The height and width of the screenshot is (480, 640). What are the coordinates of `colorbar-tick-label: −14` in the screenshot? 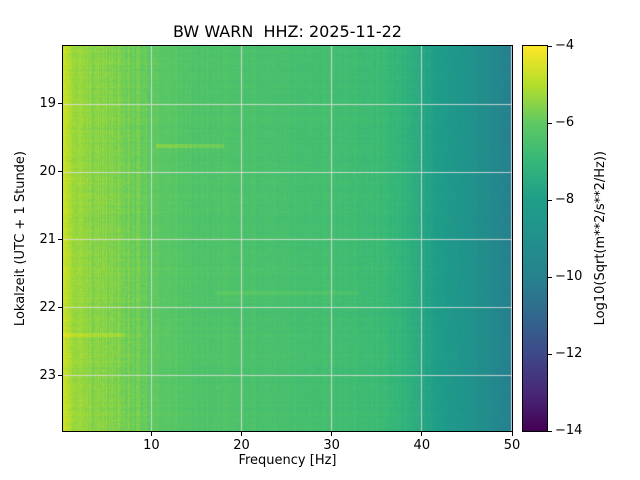 It's located at (569, 430).